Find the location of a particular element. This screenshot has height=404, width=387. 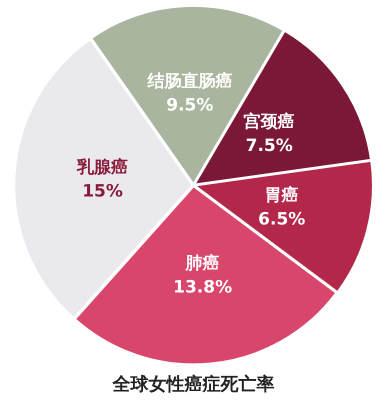

slice-label: 乳腺癌 is located at coordinates (102, 167).